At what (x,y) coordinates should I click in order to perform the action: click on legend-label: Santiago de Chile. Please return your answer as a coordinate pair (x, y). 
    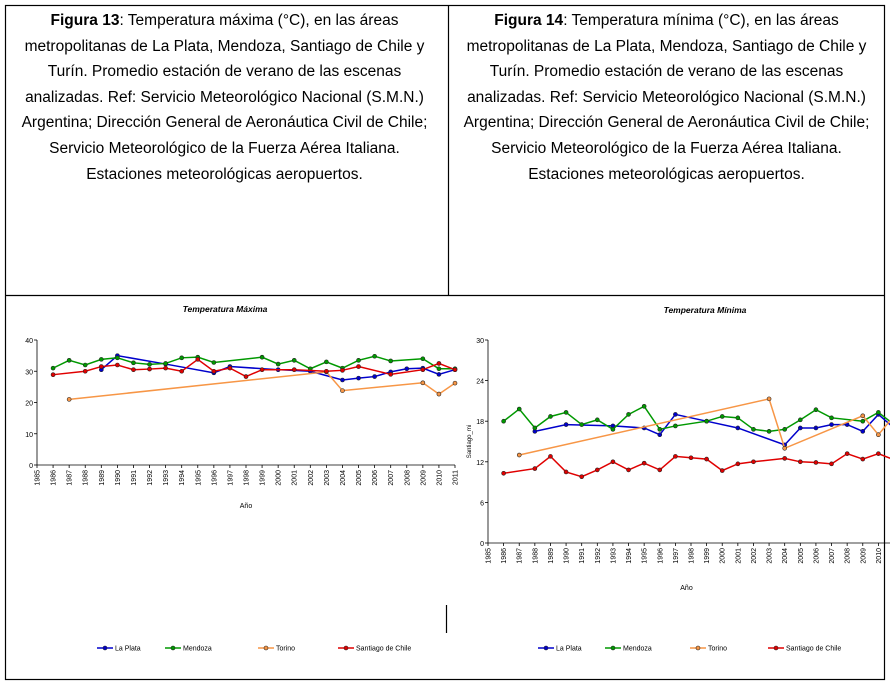
    Looking at the image, I should click on (383, 649).